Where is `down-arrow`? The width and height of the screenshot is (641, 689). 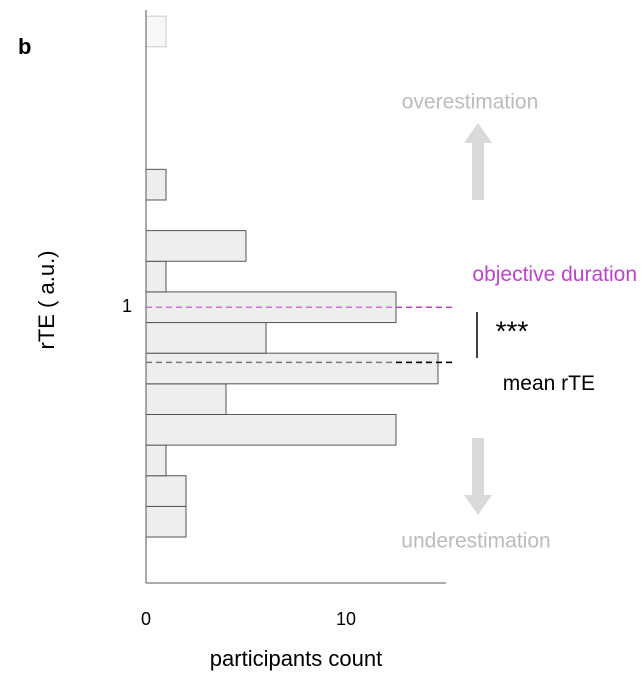
down-arrow is located at coordinates (478, 476).